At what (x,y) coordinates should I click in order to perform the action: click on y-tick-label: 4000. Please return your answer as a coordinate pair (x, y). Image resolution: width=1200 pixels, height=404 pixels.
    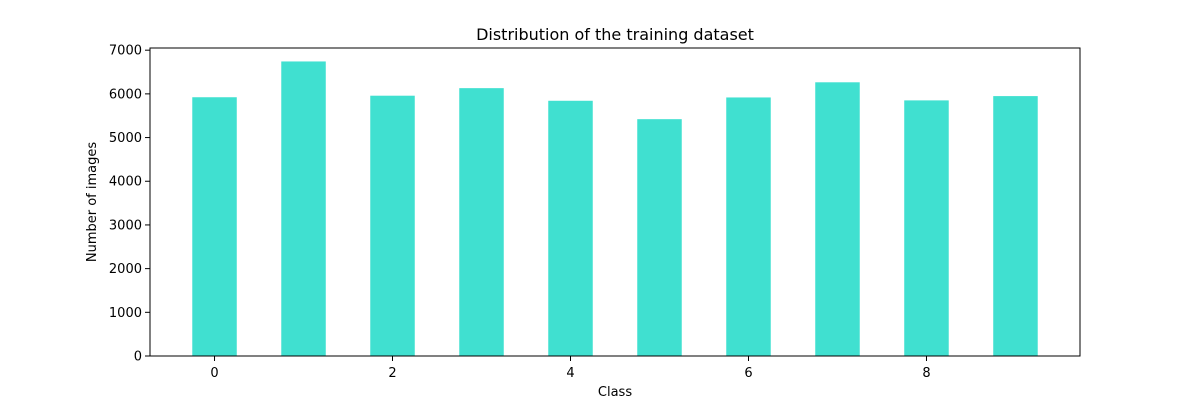
    Looking at the image, I should click on (125, 182).